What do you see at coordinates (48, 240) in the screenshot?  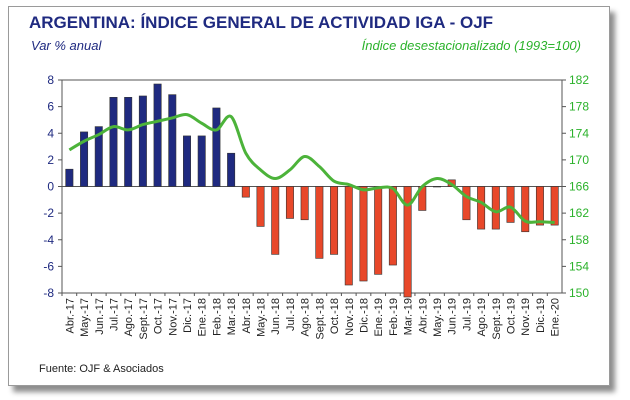 I see `left-axis-tick-label: -4` at bounding box center [48, 240].